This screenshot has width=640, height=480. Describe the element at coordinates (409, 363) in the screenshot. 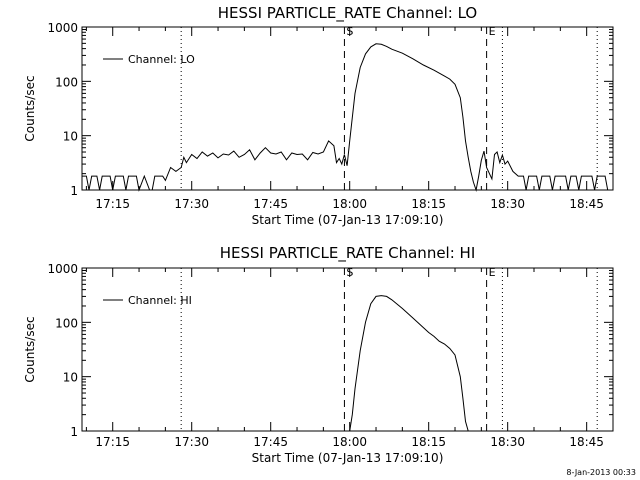

I see `data-series-line` at that location.